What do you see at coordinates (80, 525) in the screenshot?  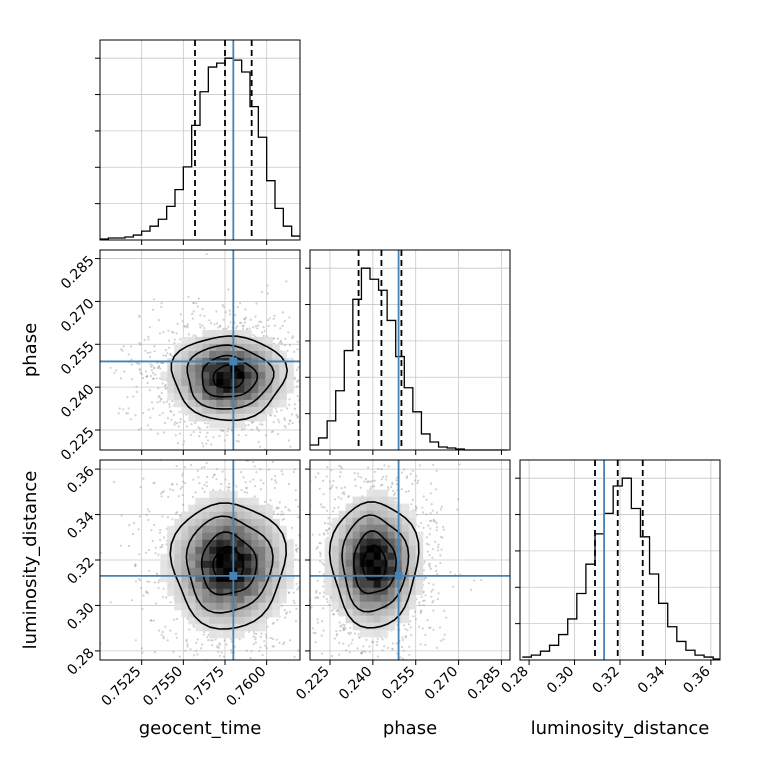 I see `y-tick-label: 0.34` at bounding box center [80, 525].